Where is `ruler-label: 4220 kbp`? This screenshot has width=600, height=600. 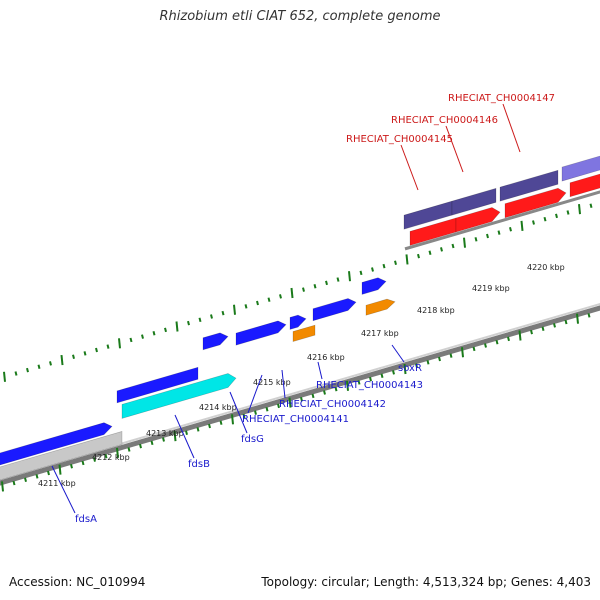
ruler-label: 4220 kbp is located at coordinates (546, 267).